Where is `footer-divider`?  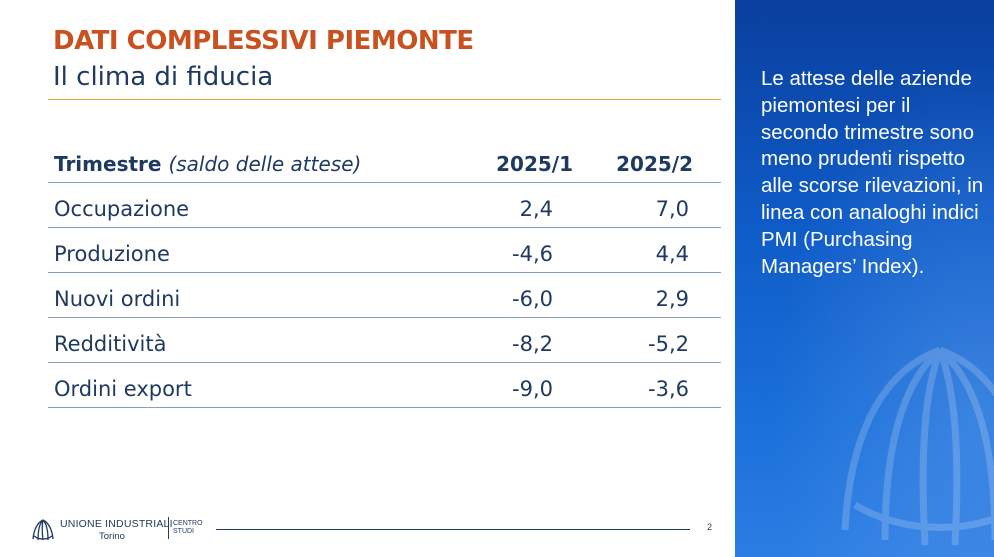
footer-divider is located at coordinates (168, 528).